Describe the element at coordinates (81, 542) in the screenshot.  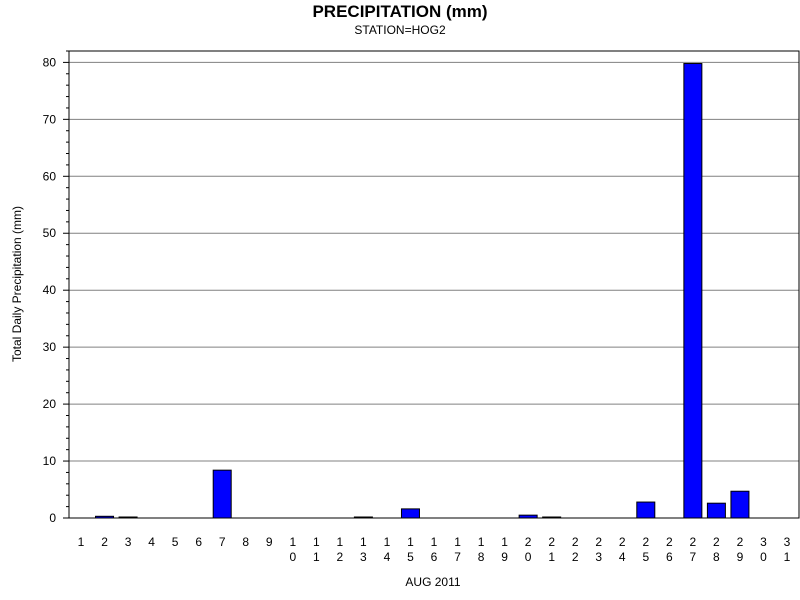
I see `x-tick-label: 1` at that location.